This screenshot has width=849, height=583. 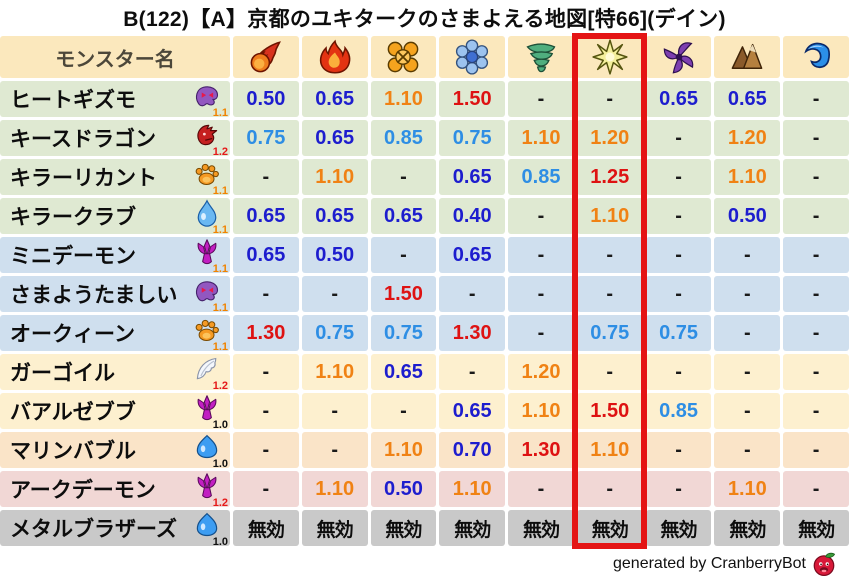 I want to click on monster-name: ミニデーモン, so click(x=73, y=256).